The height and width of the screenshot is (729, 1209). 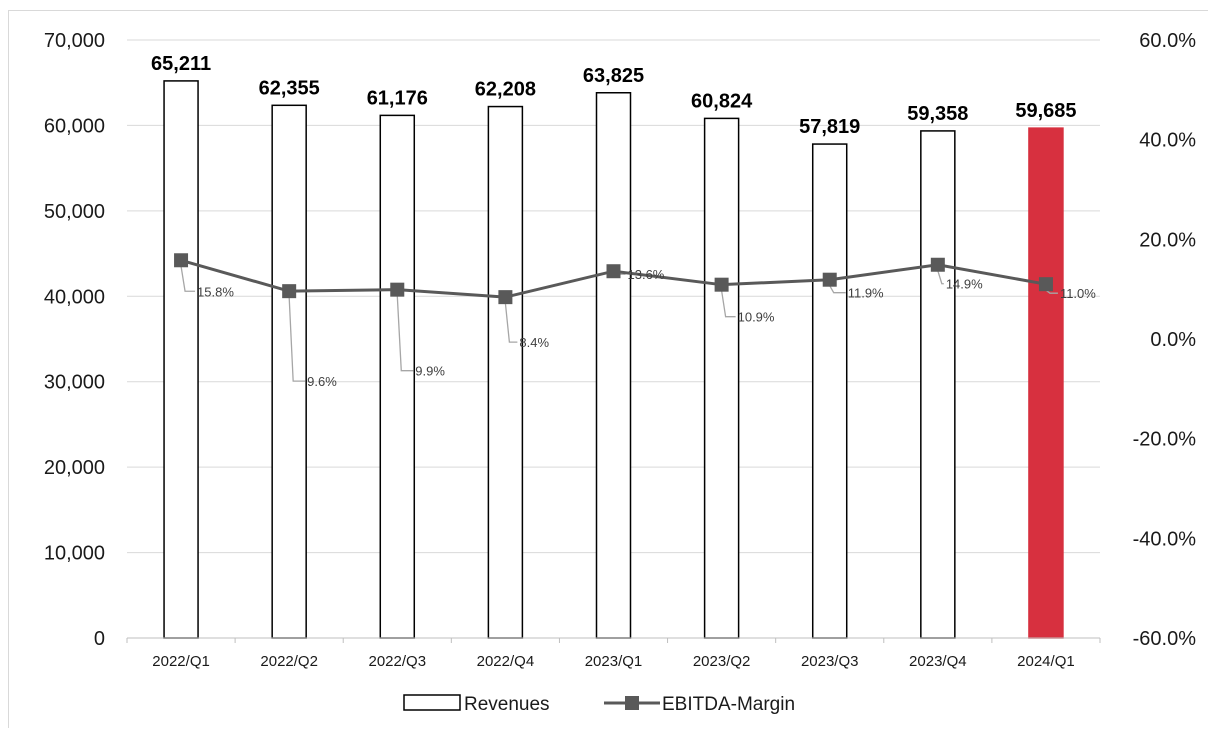 What do you see at coordinates (728, 704) in the screenshot?
I see `legend-margin-label: EBITDA-Margin` at bounding box center [728, 704].